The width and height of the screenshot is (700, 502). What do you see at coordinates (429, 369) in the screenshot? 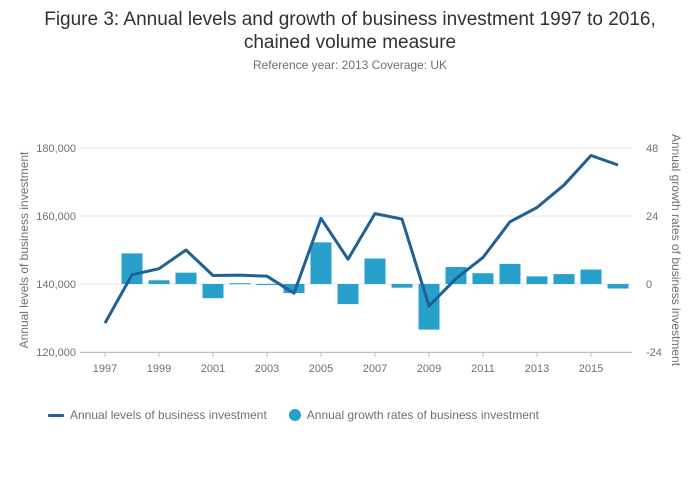
I see `x-tick-label: 2009` at bounding box center [429, 369].